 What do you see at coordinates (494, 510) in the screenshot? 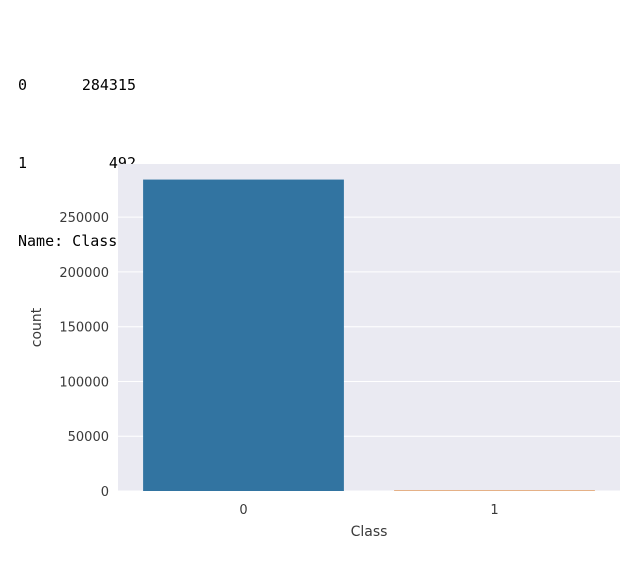
I see `x-tick-label: 1` at bounding box center [494, 510].